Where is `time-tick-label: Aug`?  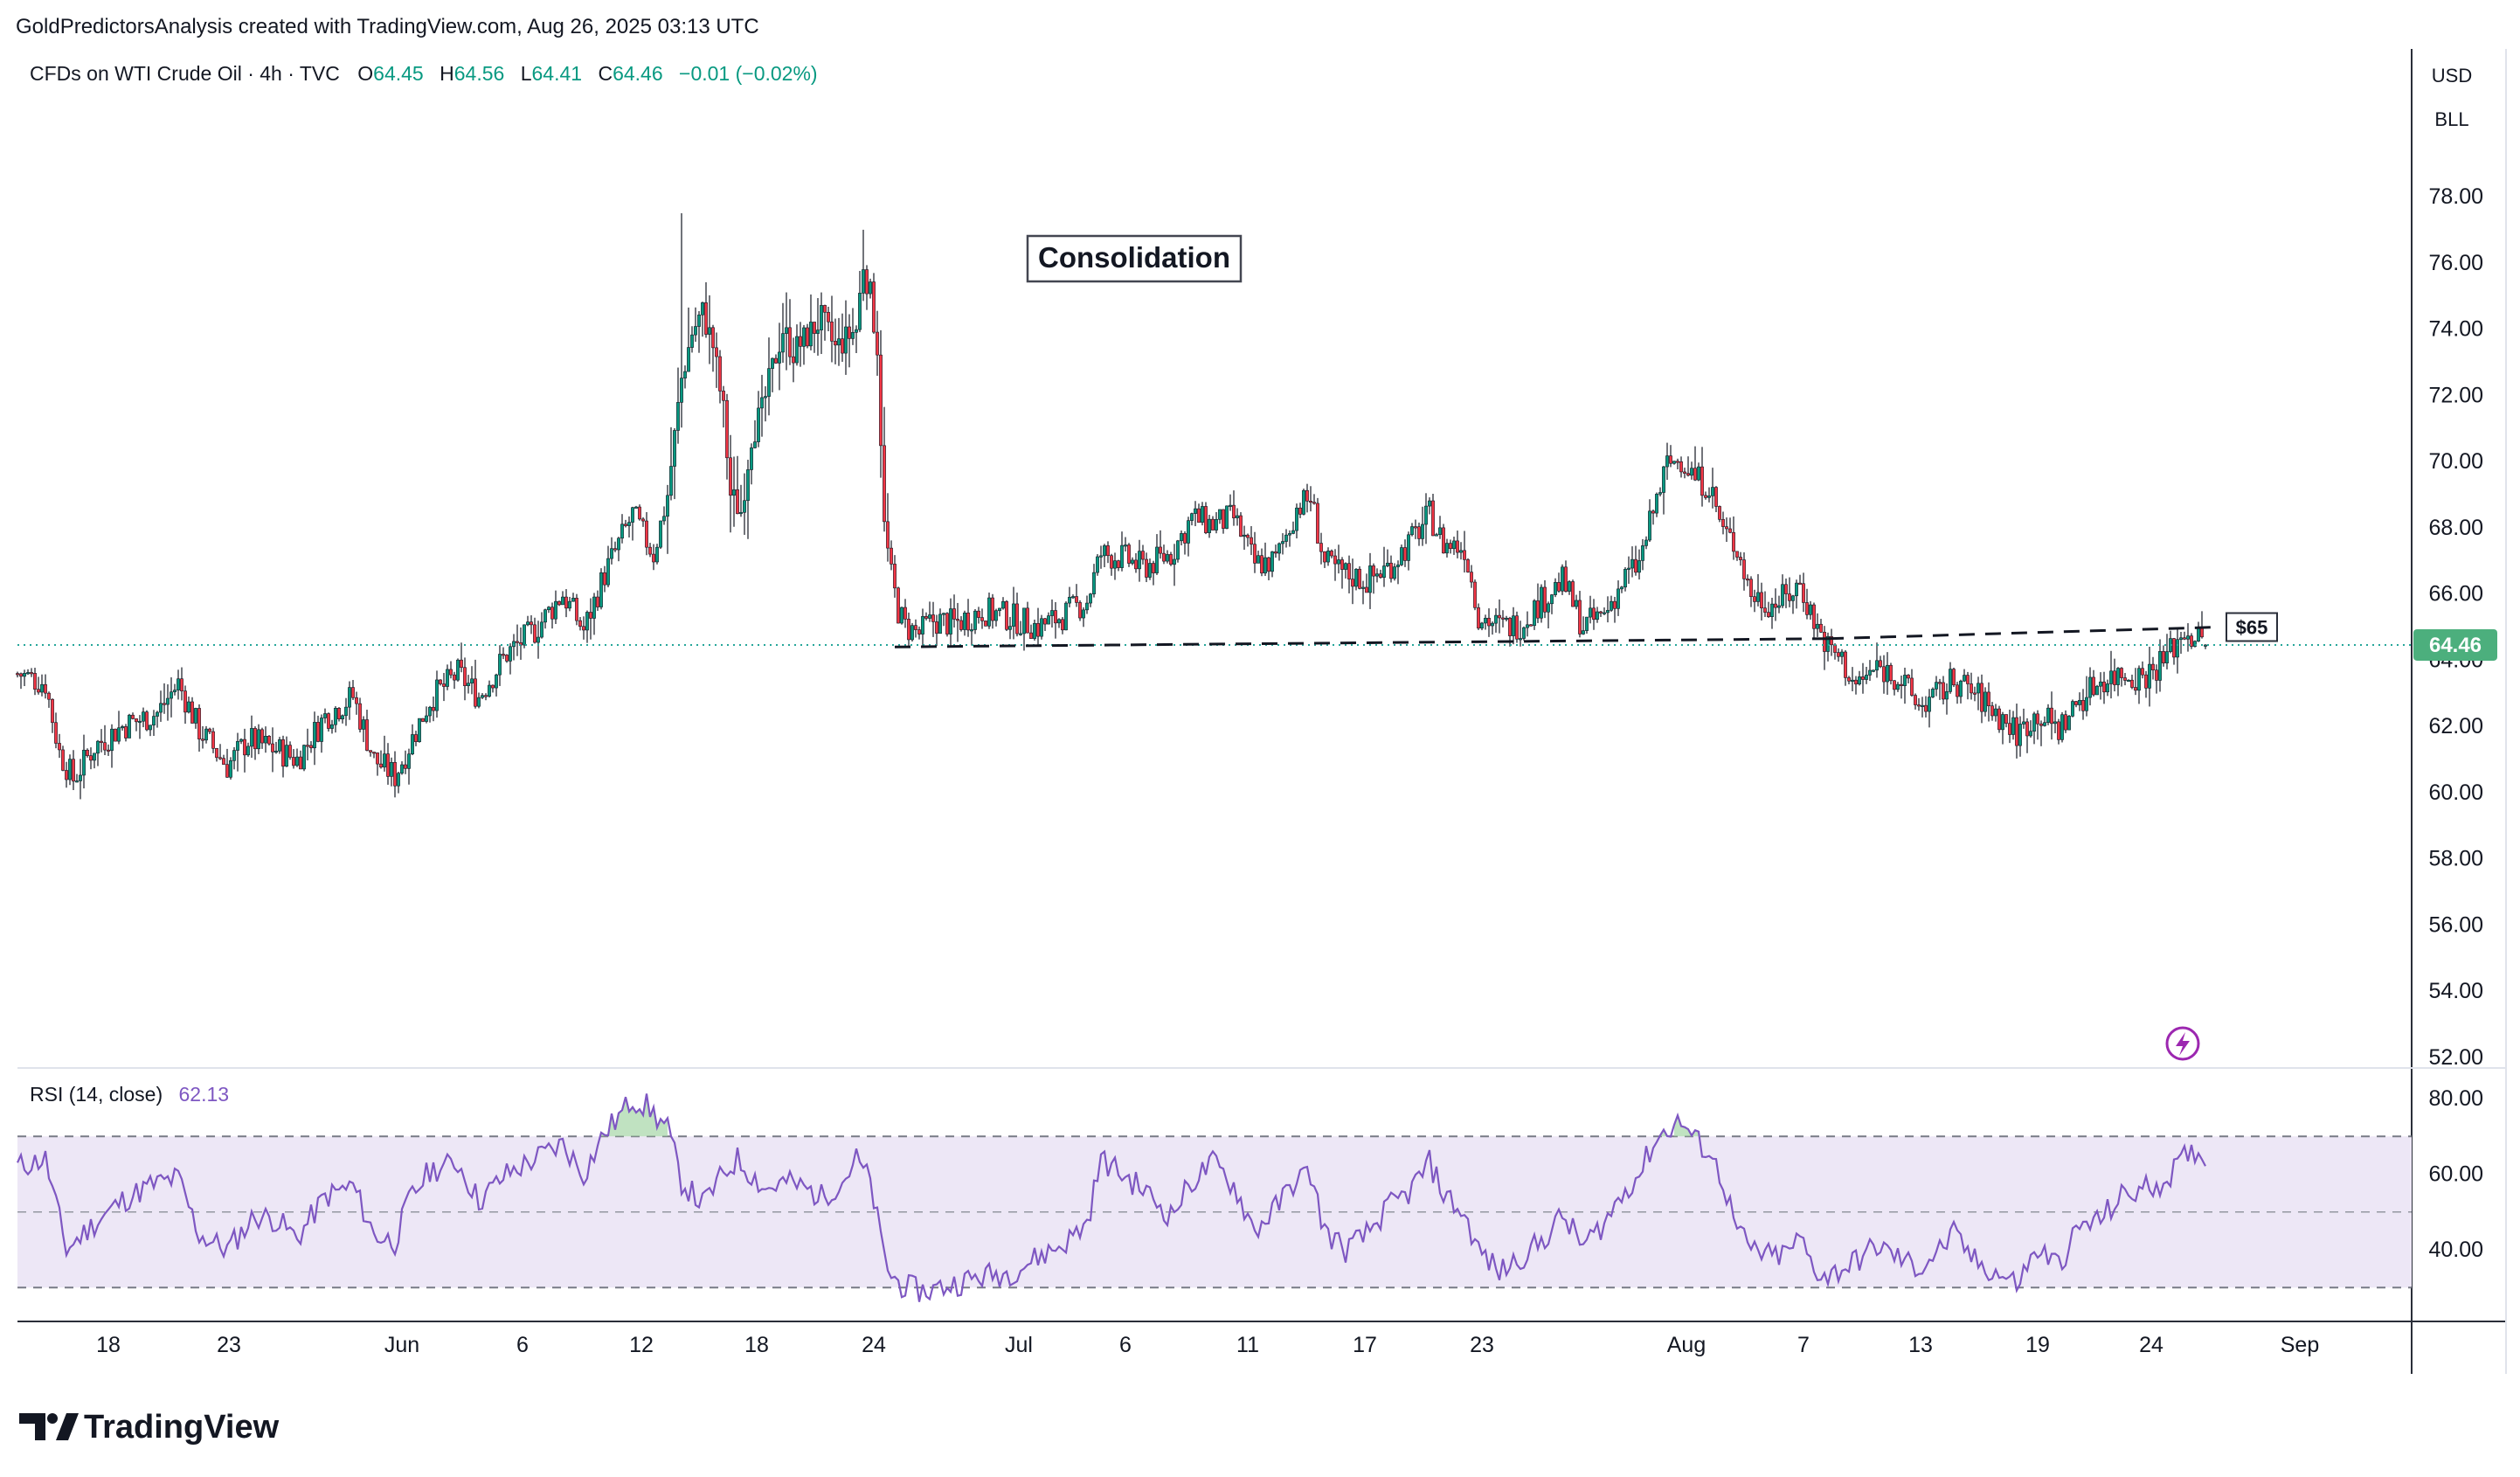
time-tick-label: Aug is located at coordinates (1686, 1345).